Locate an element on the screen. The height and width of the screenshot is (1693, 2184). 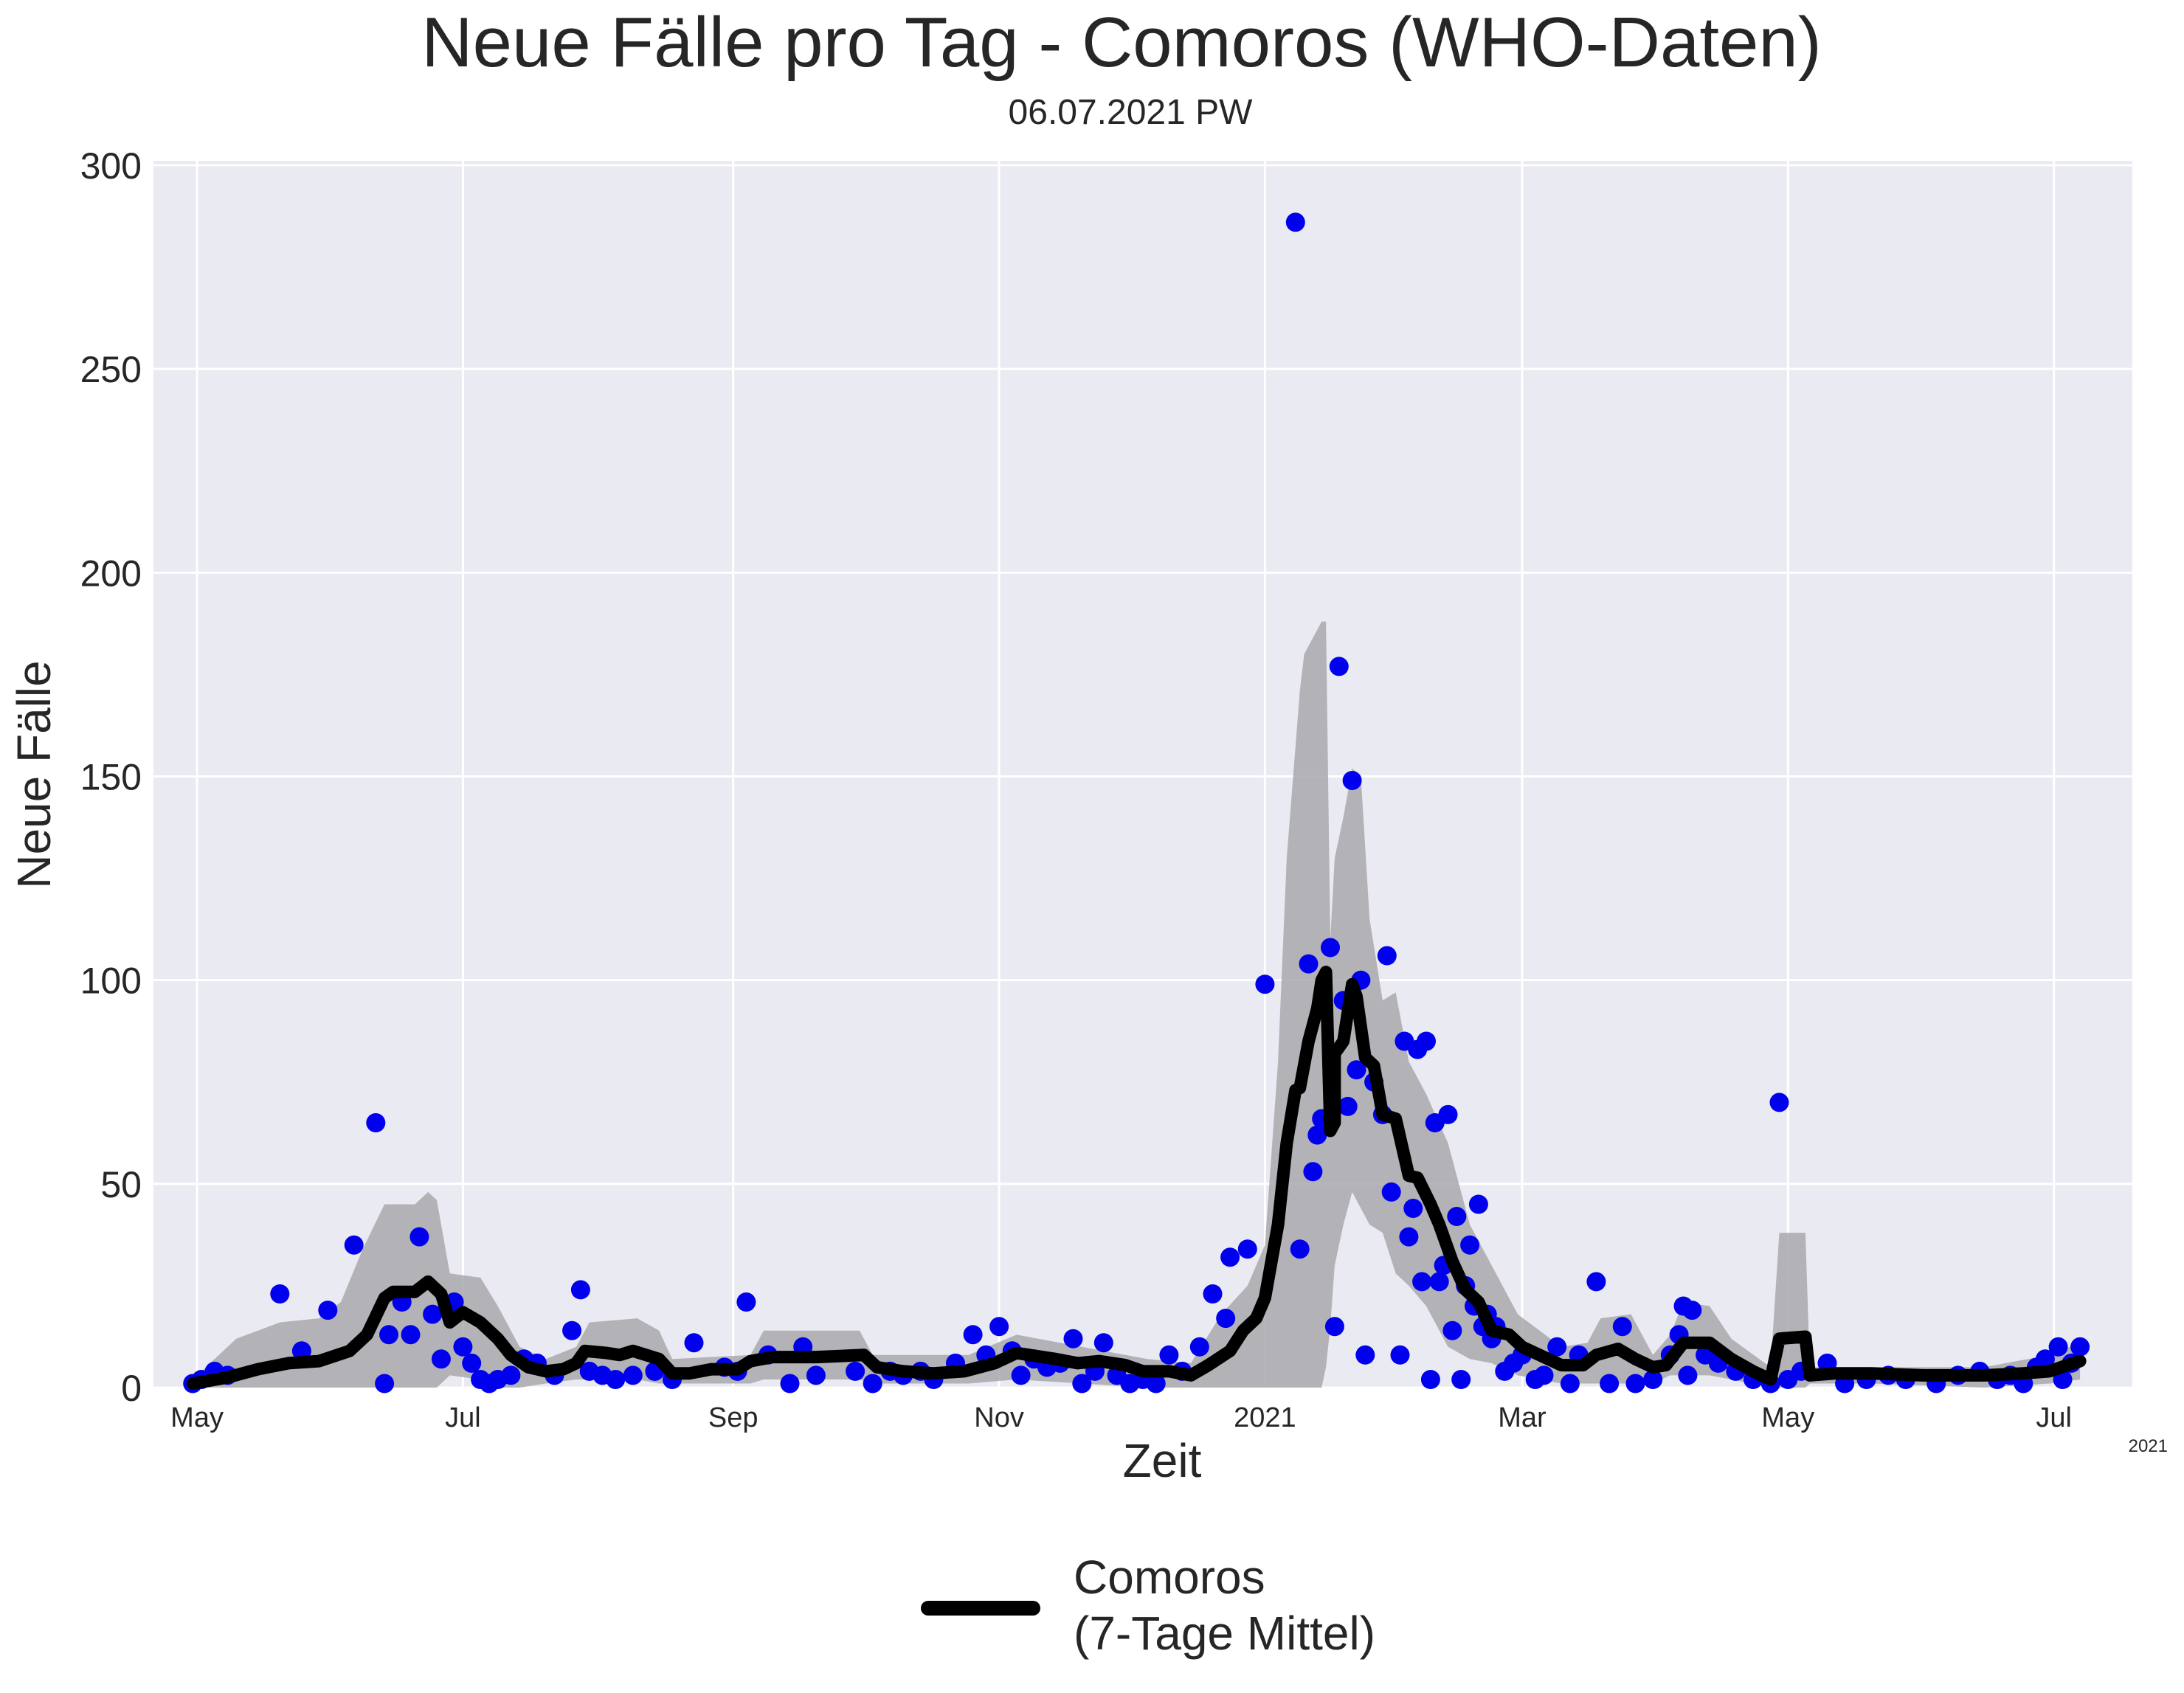
y-tick-label: 200 is located at coordinates (111, 573).